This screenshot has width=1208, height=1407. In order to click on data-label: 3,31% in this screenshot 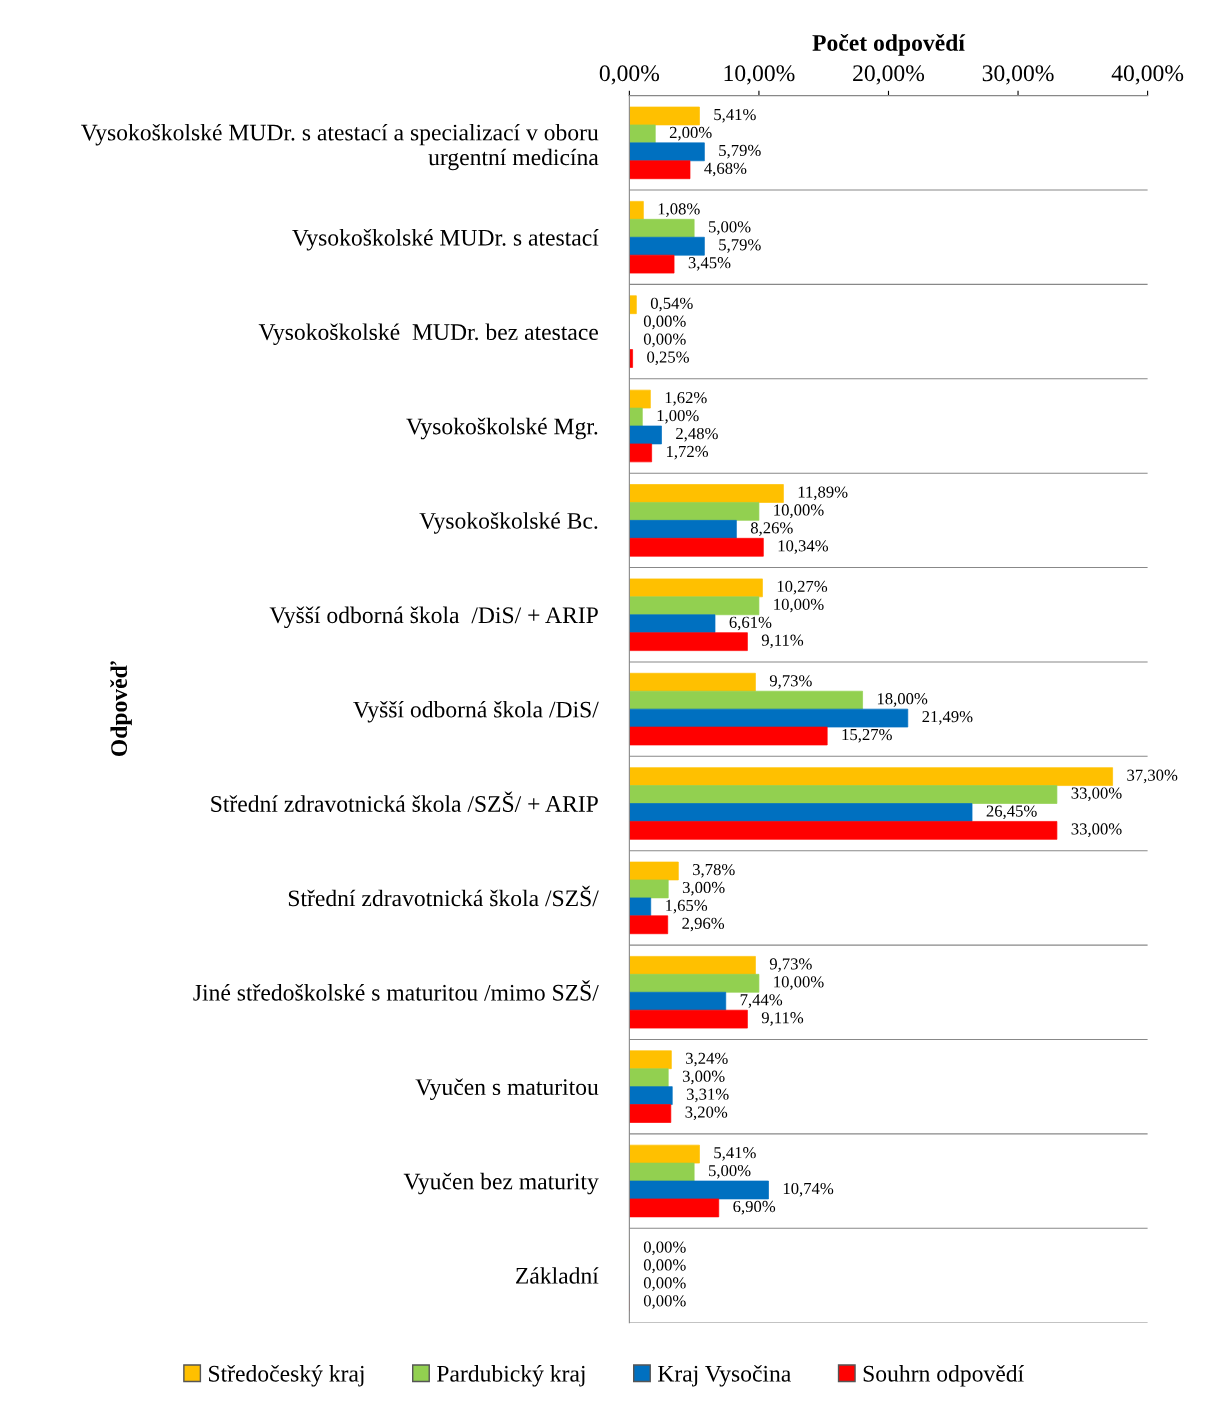, I will do `click(707, 1095)`.